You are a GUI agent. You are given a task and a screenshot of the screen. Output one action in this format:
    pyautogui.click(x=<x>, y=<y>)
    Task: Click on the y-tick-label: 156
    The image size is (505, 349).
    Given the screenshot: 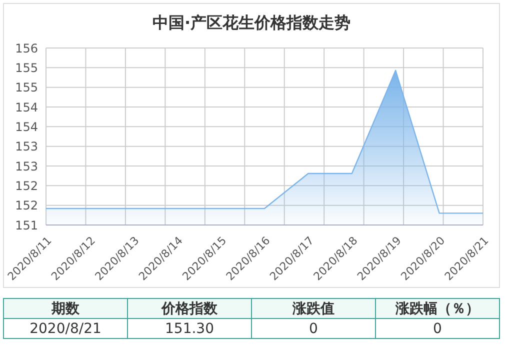 What is the action you would take?
    pyautogui.click(x=26, y=48)
    